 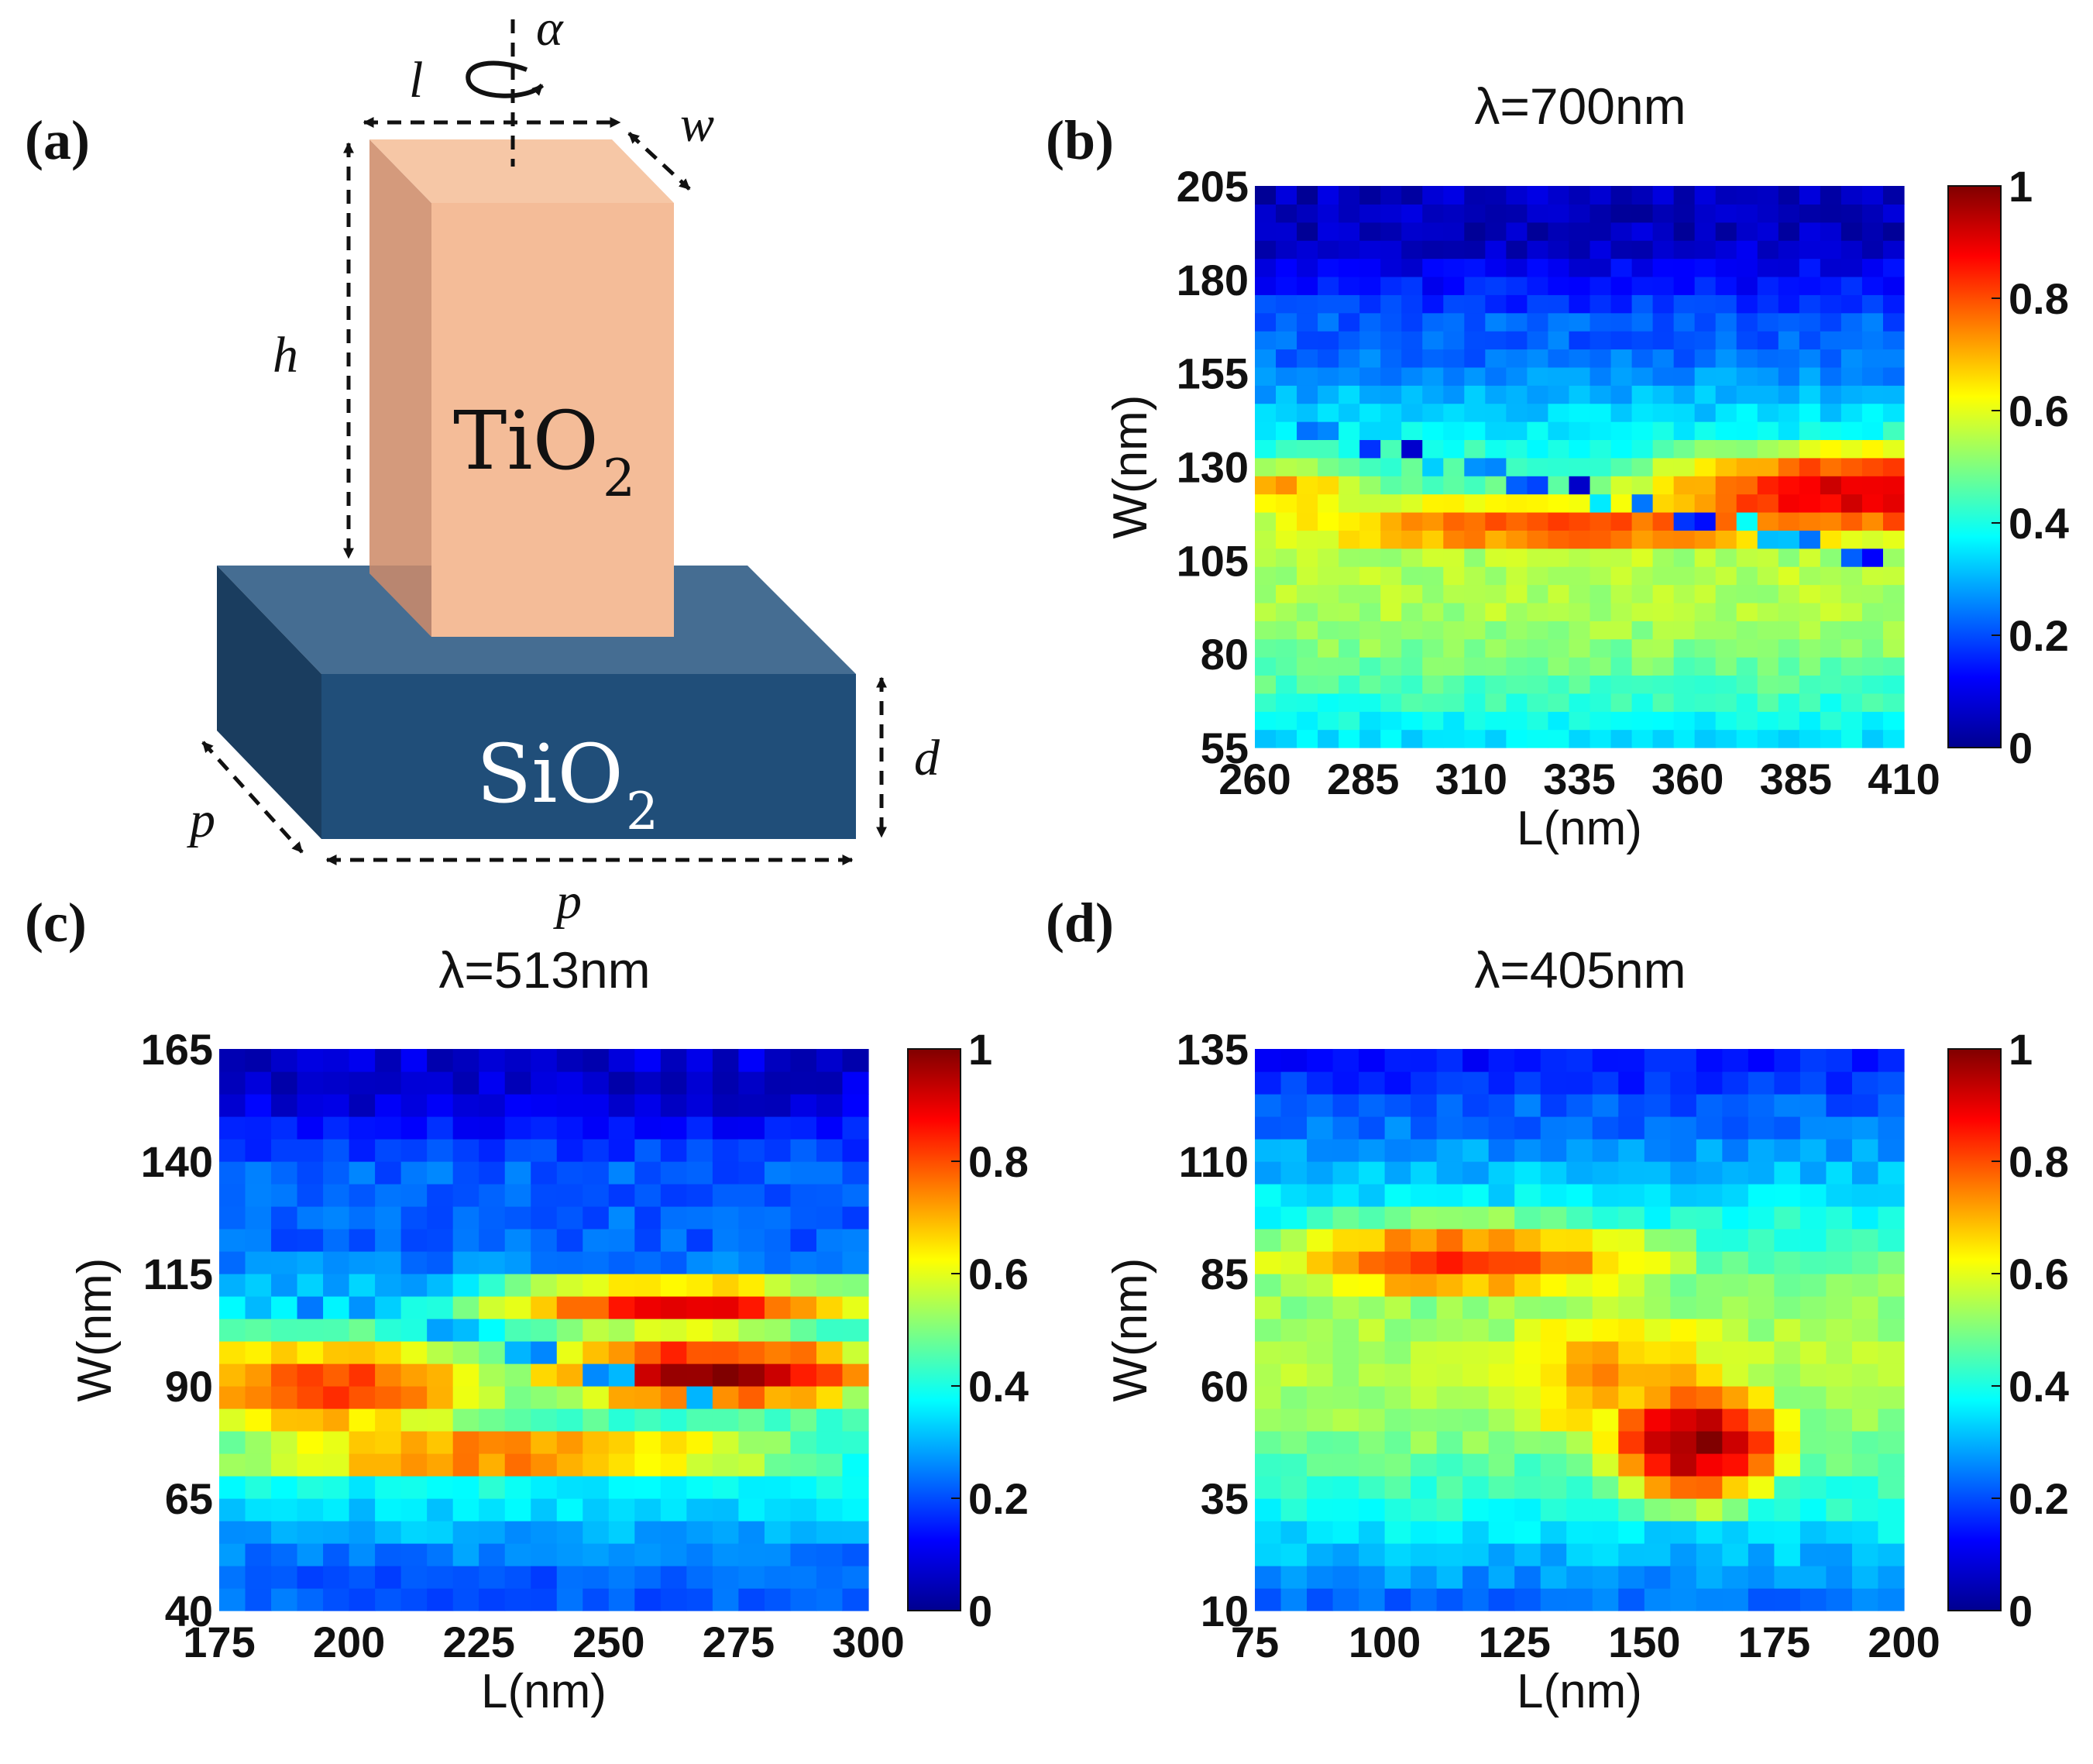 What do you see at coordinates (739, 1642) in the screenshot?
I see `x-tick-c: 275` at bounding box center [739, 1642].